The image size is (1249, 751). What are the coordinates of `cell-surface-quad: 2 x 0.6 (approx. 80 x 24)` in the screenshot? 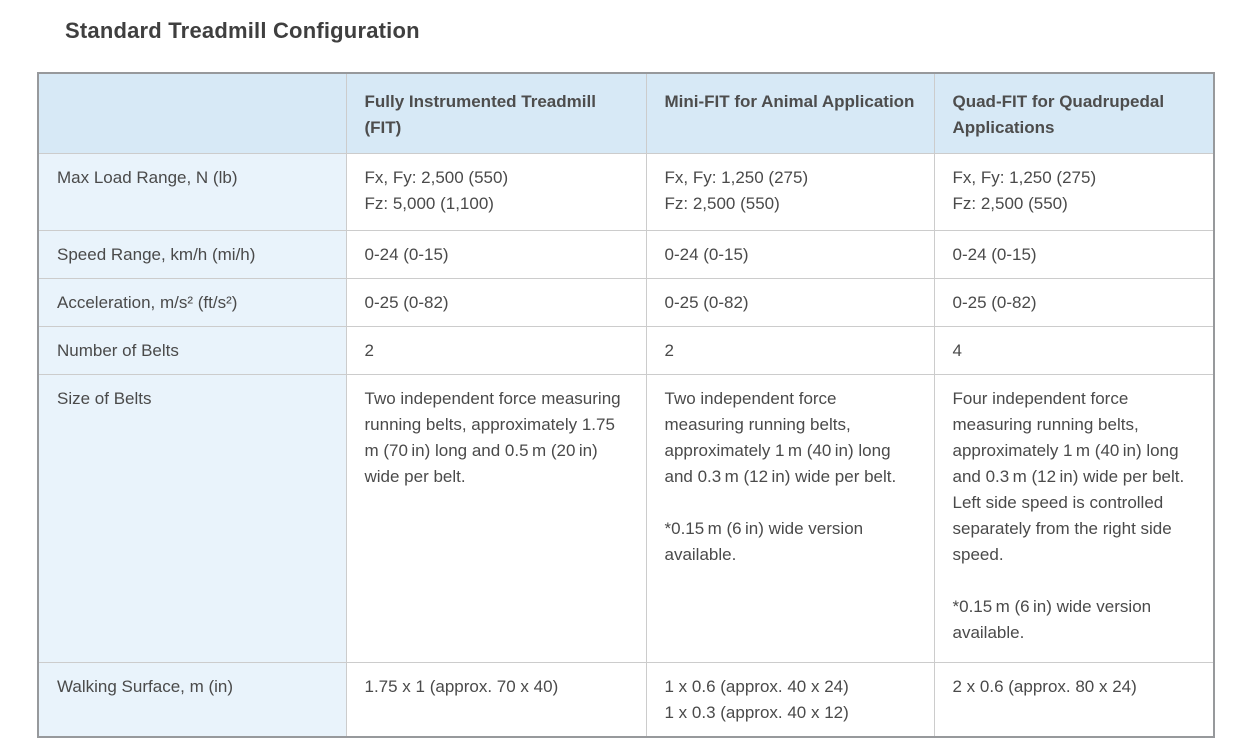 It's located at (1074, 699).